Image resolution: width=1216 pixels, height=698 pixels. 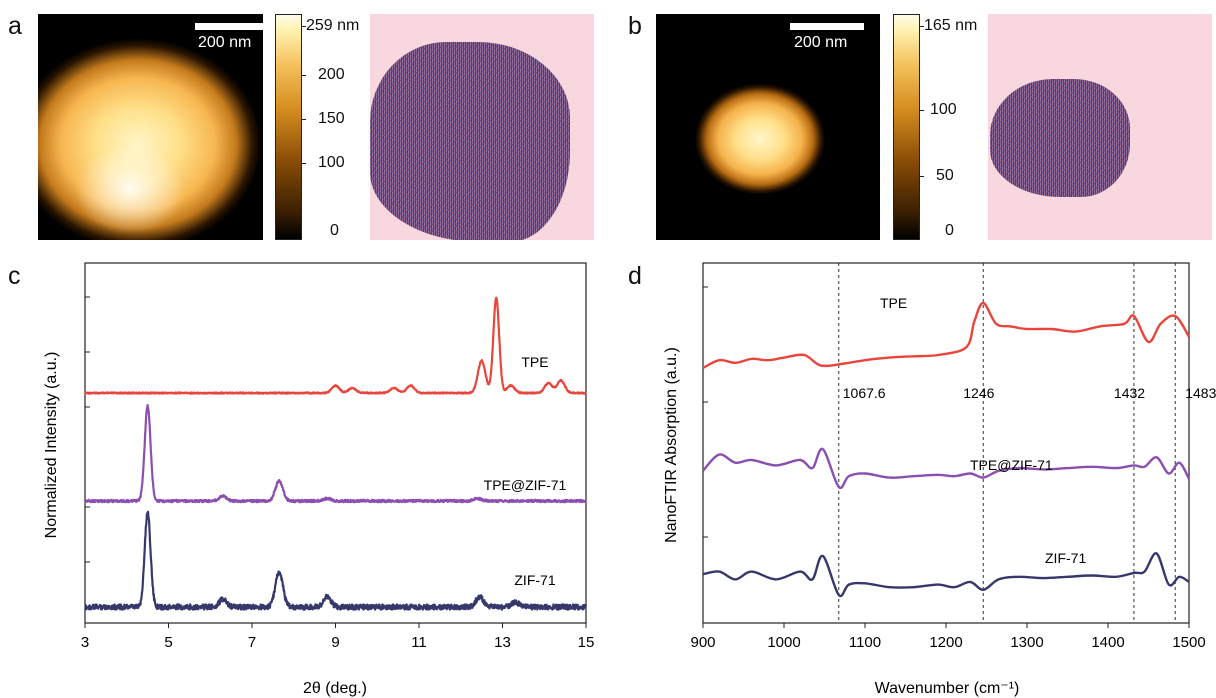 What do you see at coordinates (85, 642) in the screenshot?
I see `x-tick-label-c-0: 3` at bounding box center [85, 642].